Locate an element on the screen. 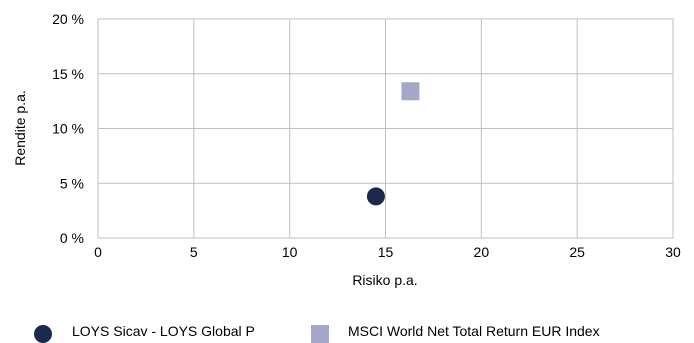 The image size is (694, 343). legend-label-msci-world: MSCI World Net Total Return EUR Index is located at coordinates (474, 331).